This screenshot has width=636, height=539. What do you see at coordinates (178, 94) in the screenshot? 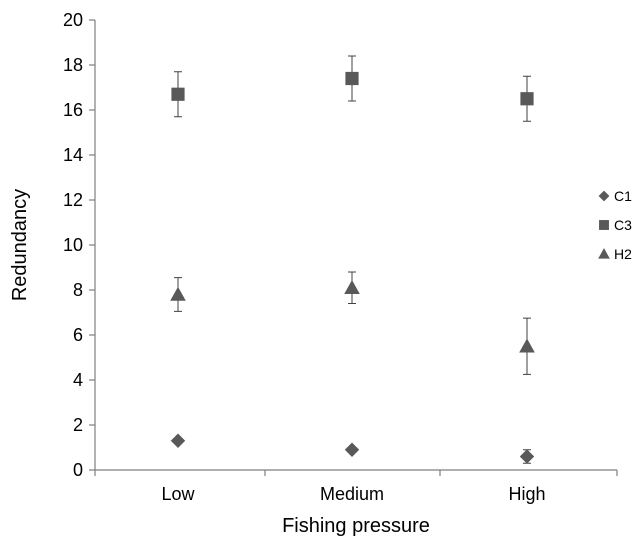
I see `point-c3-low` at bounding box center [178, 94].